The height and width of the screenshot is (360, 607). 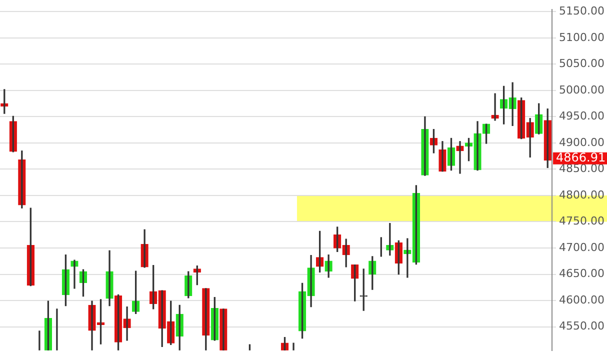 I want to click on y-tick-label: 4850.00, so click(x=581, y=169).